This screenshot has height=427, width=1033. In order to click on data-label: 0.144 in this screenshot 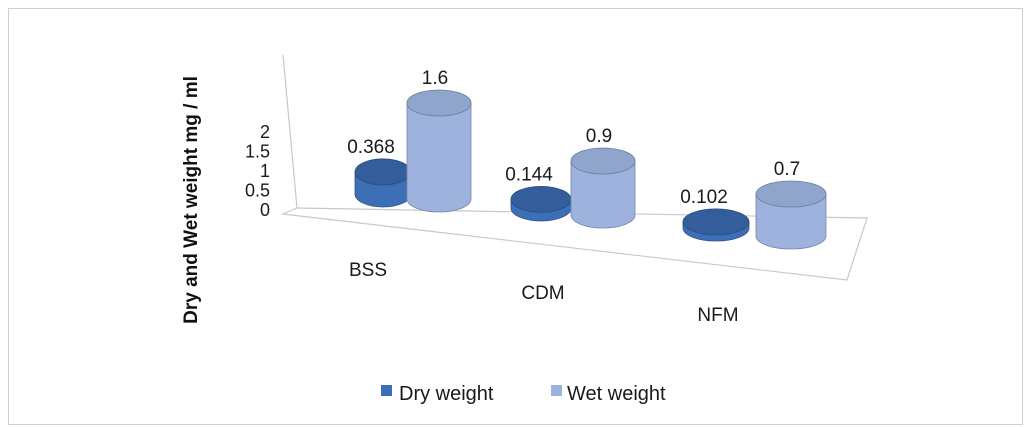, I will do `click(529, 174)`.